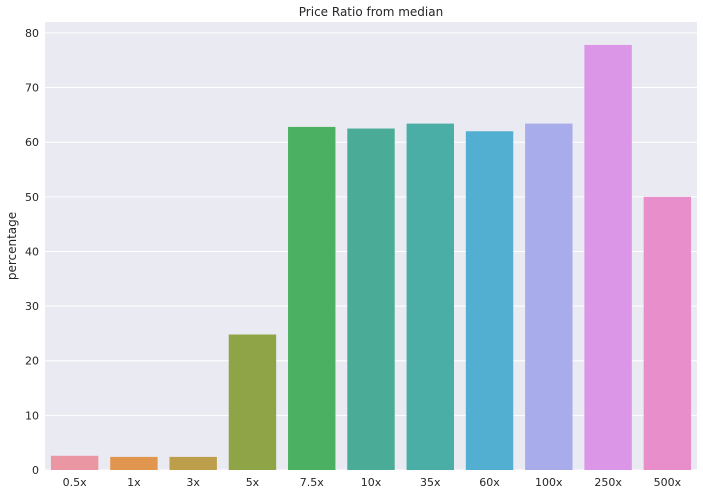 The image size is (703, 501). What do you see at coordinates (32, 88) in the screenshot?
I see `y-tick-label: 70` at bounding box center [32, 88].